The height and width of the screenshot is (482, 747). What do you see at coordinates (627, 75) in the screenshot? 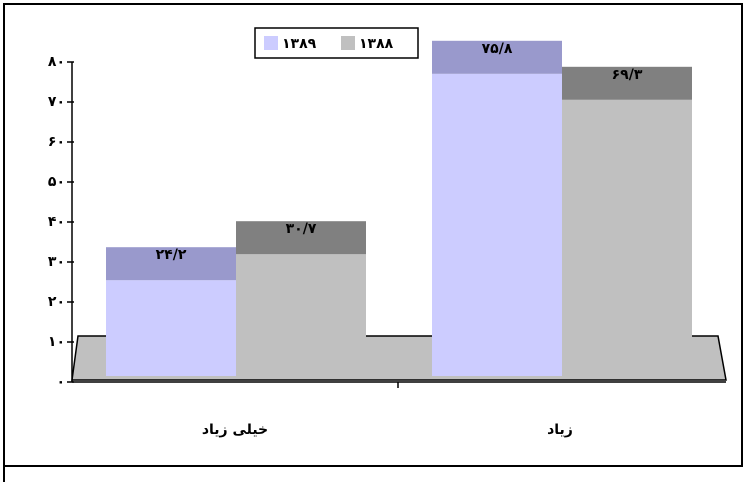
I see `value-label: ۶۹/۳` at bounding box center [627, 75].